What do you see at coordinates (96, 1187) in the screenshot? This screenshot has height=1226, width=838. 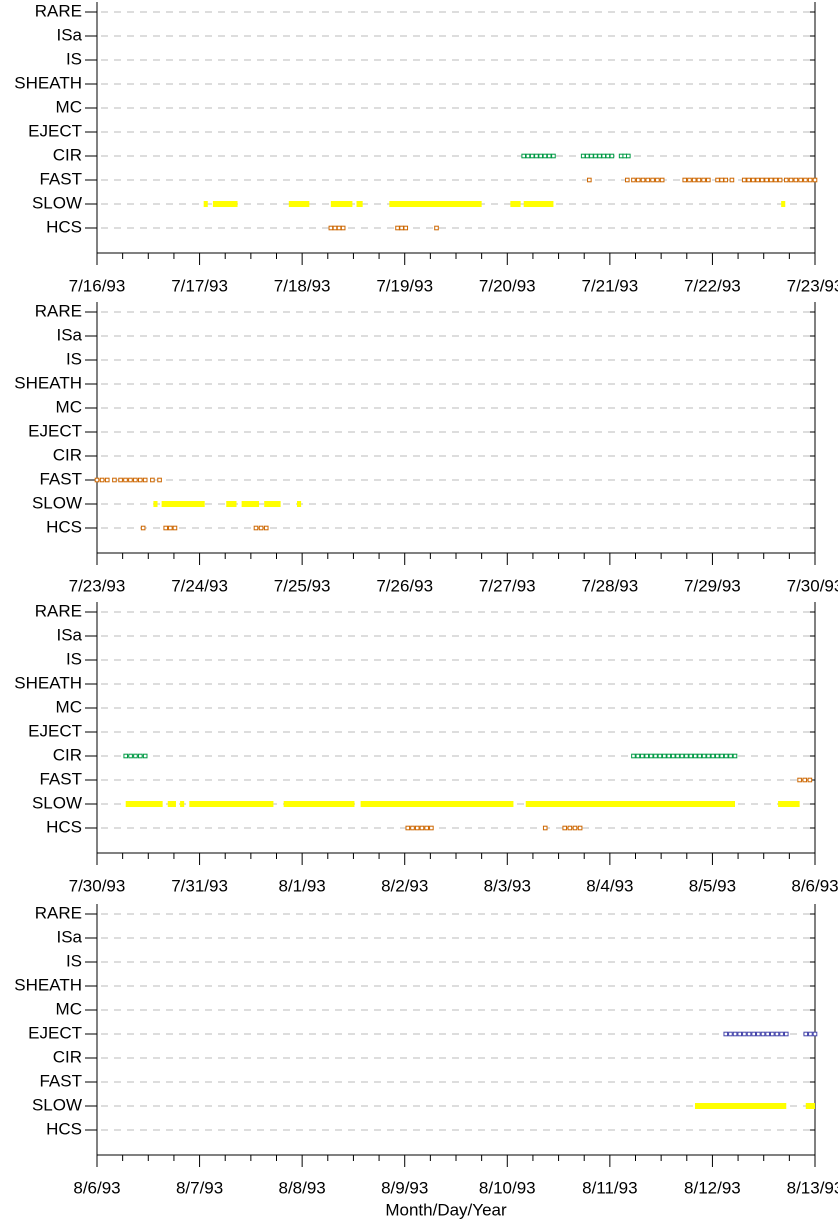 I see `x-tick-label: 8/6/93` at bounding box center [96, 1187].